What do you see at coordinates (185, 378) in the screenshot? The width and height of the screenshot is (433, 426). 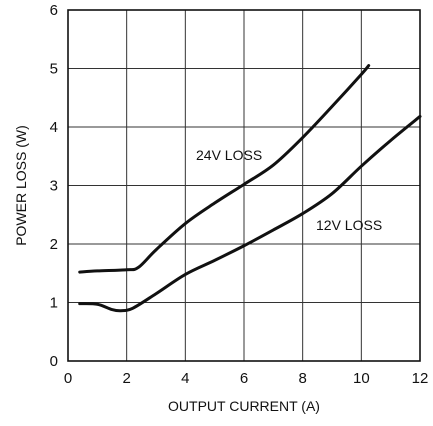 I see `x-tick-label: 4` at bounding box center [185, 378].